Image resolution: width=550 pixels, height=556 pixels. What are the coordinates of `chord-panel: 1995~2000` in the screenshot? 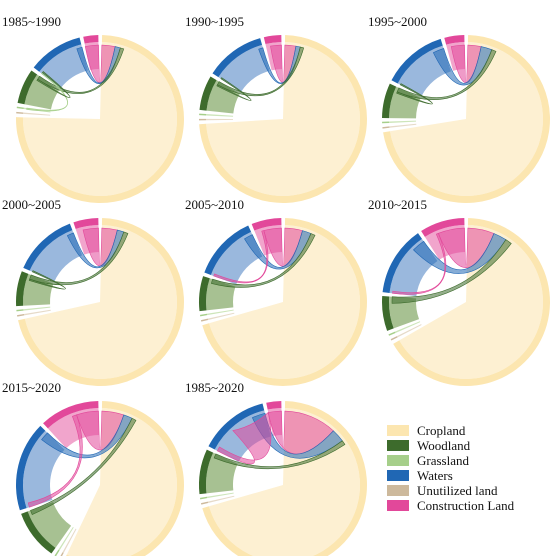 It's located at (458, 109).